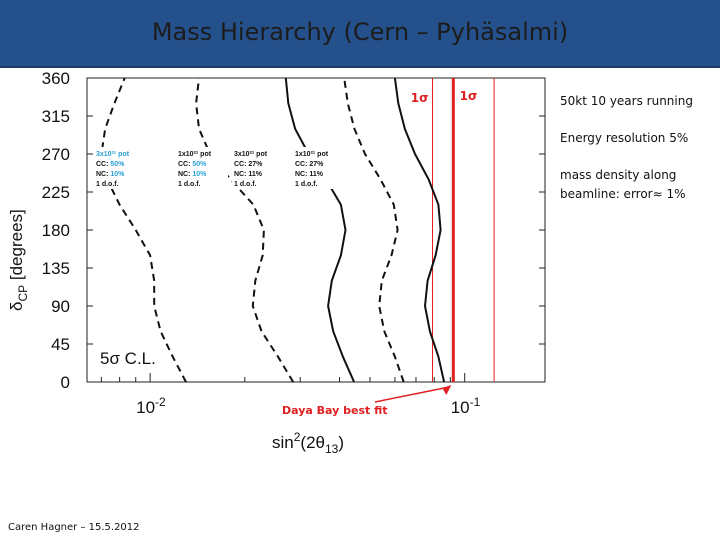  I want to click on daya-bay-label: Daya Bay best fit, so click(335, 410).